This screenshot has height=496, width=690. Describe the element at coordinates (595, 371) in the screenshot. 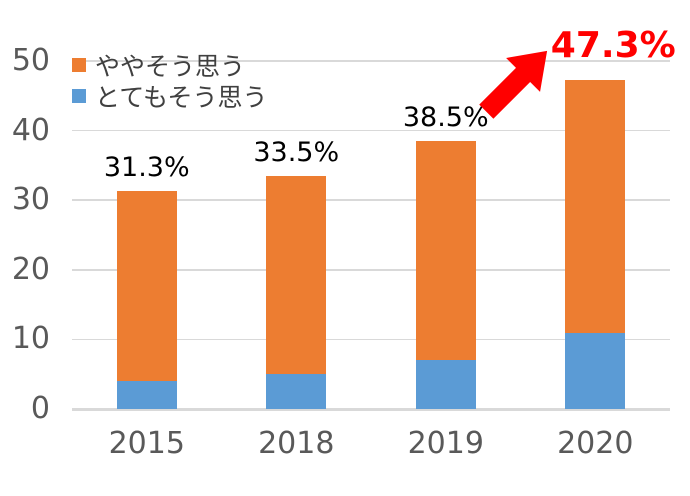

I see `bar-segment-2020-bottom` at that location.